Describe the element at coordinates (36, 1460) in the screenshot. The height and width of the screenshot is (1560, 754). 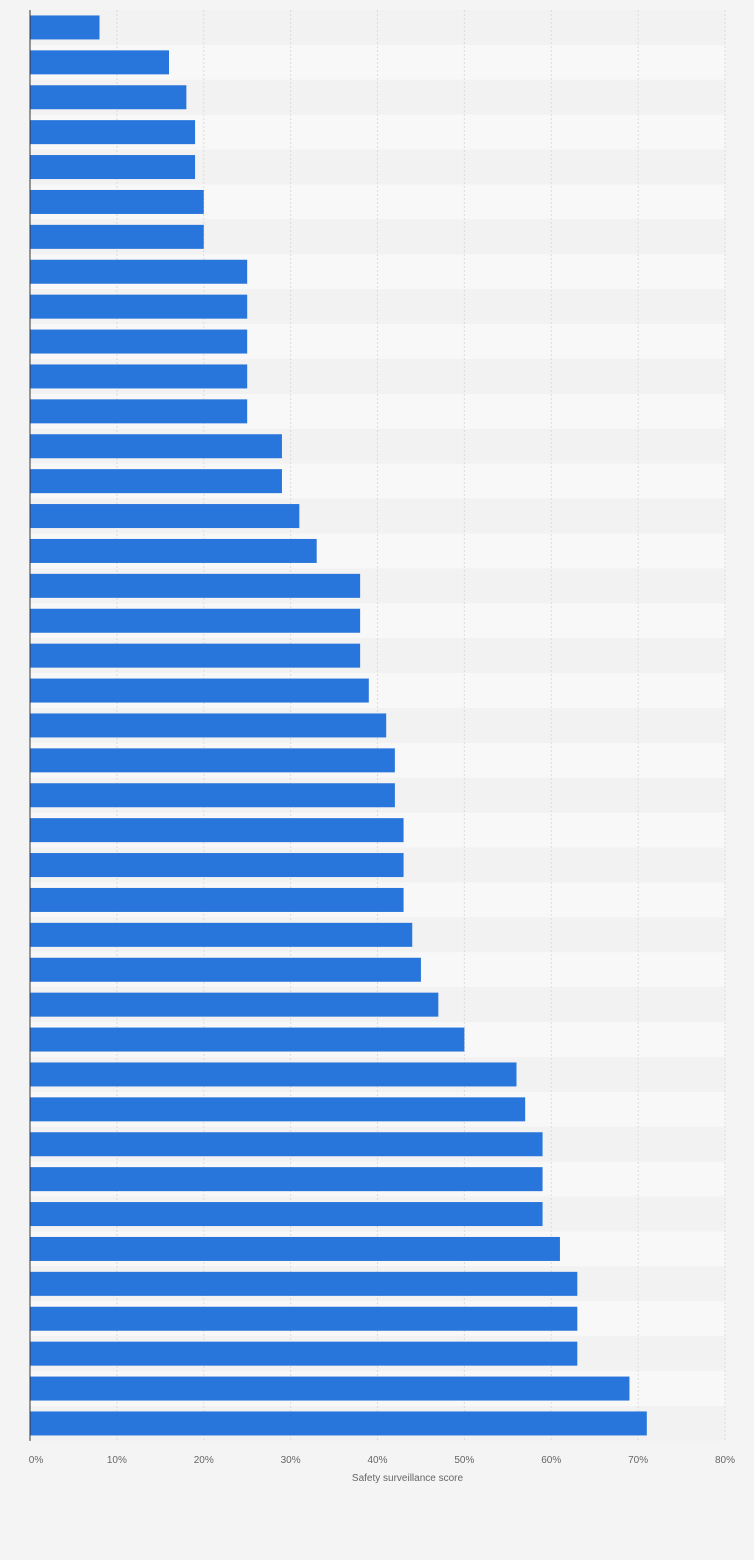
I see `x-tick-label: 0%` at that location.